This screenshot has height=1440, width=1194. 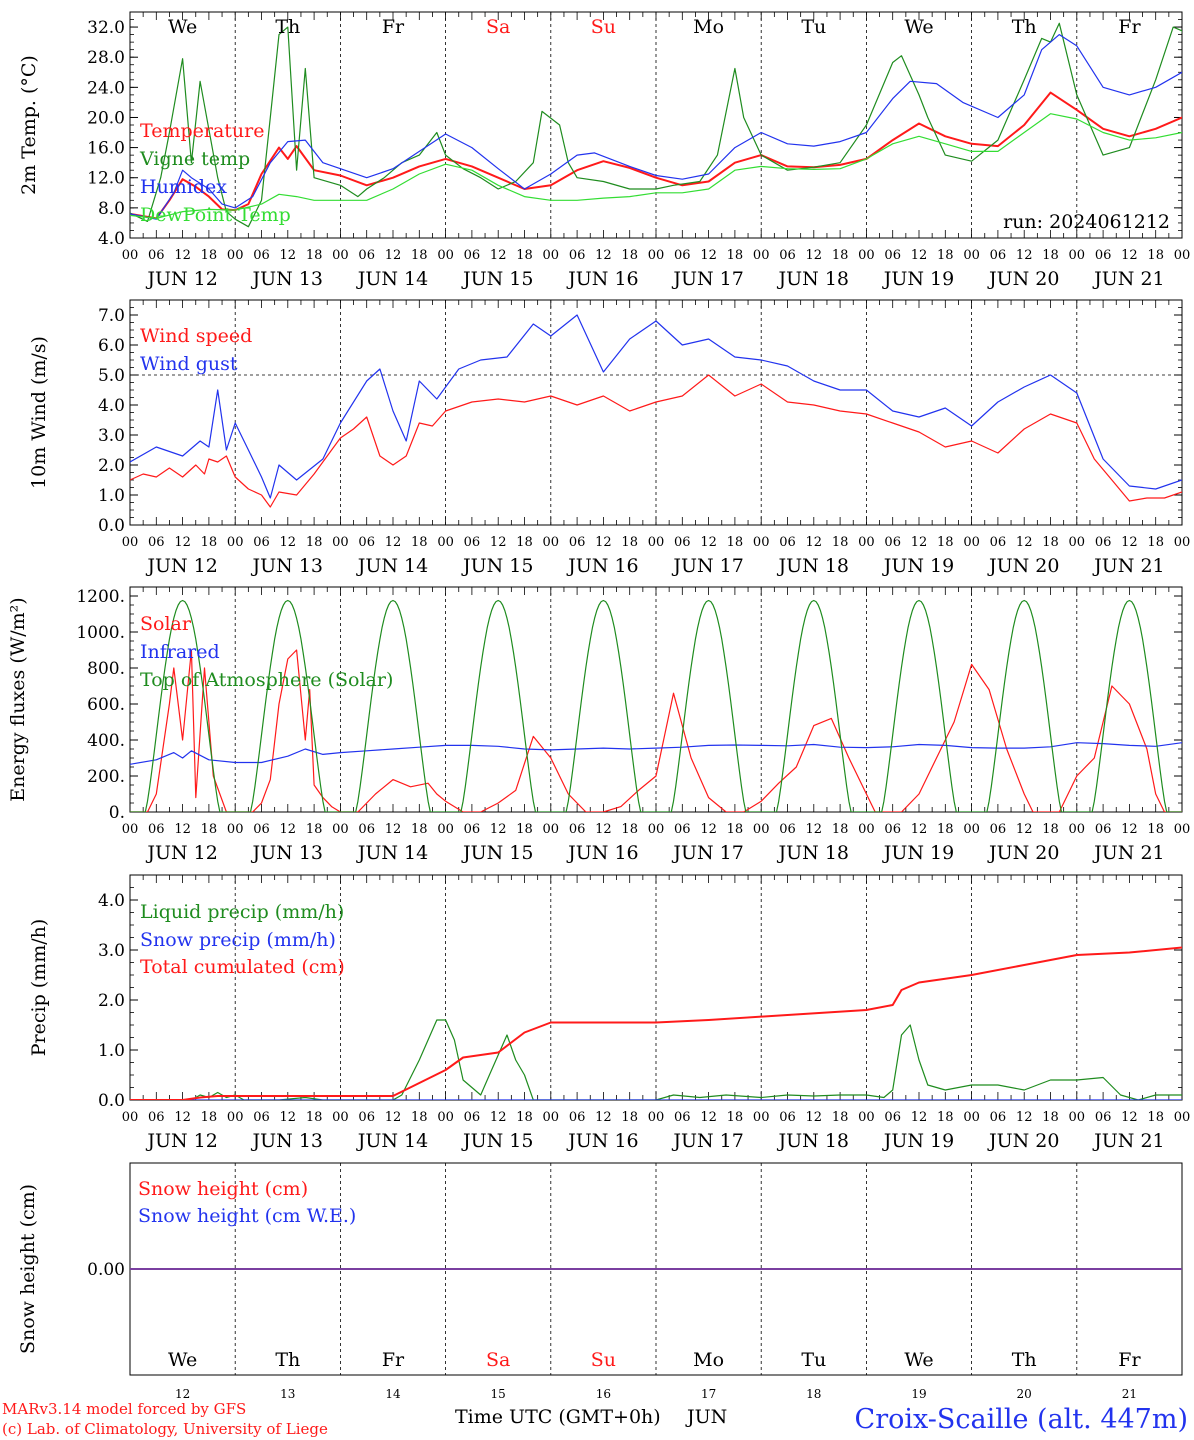 What do you see at coordinates (106, 705) in the screenshot?
I see `y-tick-label: 600.` at bounding box center [106, 705].